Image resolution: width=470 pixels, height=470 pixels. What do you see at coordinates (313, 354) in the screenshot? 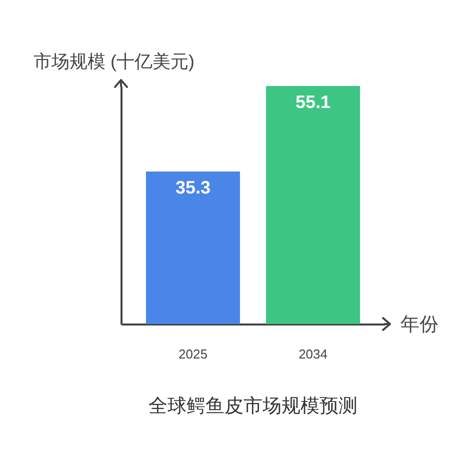
I see `x-tick-label: 2034` at bounding box center [313, 354].